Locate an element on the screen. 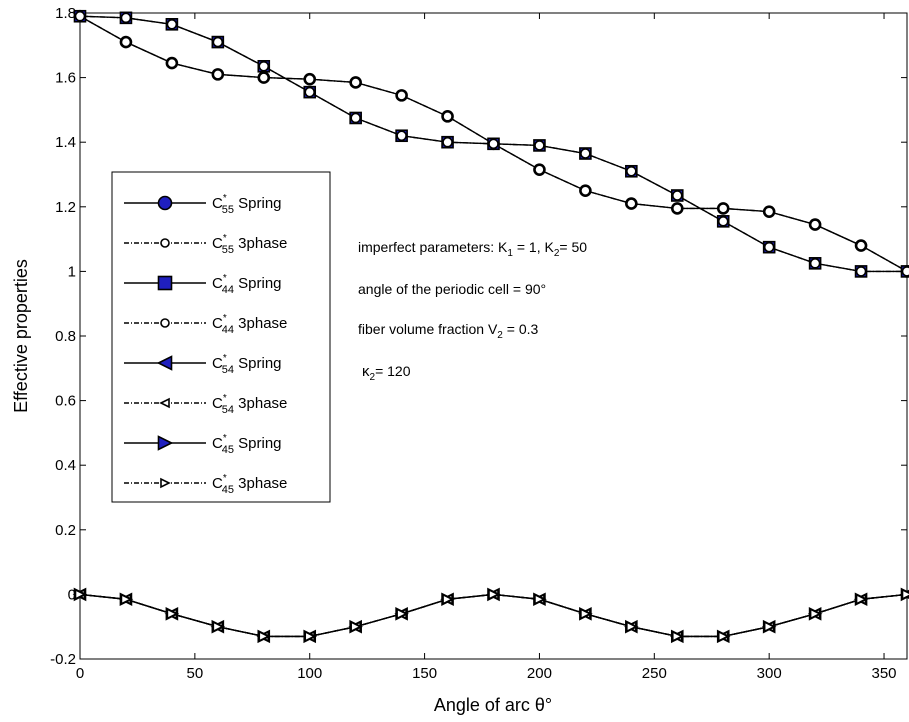  legend-entry: C* 54 Spring is located at coordinates (203, 364).